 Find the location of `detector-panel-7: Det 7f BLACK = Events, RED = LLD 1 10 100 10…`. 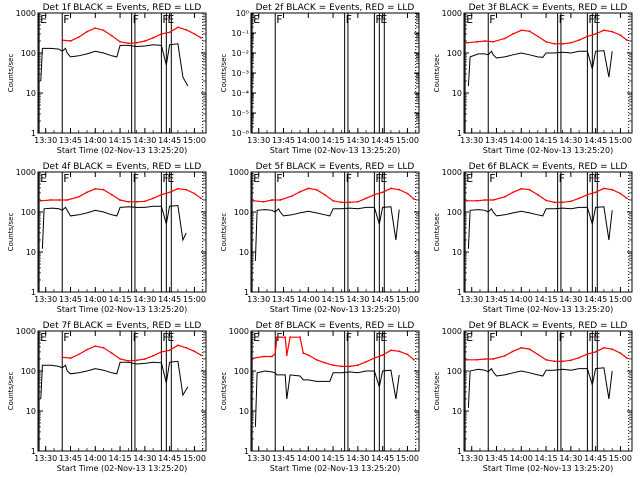

detector-panel-7: Det 7f BLACK = Events, RED = LLD 1 10 100 10… is located at coordinates (107, 397).